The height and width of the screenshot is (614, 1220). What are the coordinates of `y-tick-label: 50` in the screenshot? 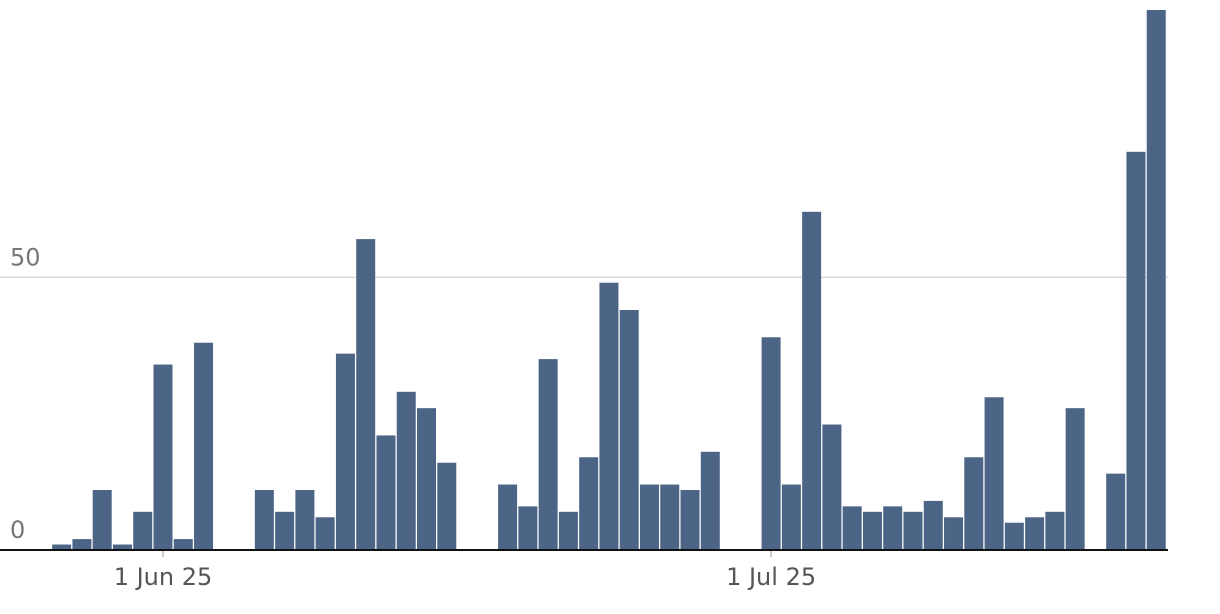 It's located at (25, 257).